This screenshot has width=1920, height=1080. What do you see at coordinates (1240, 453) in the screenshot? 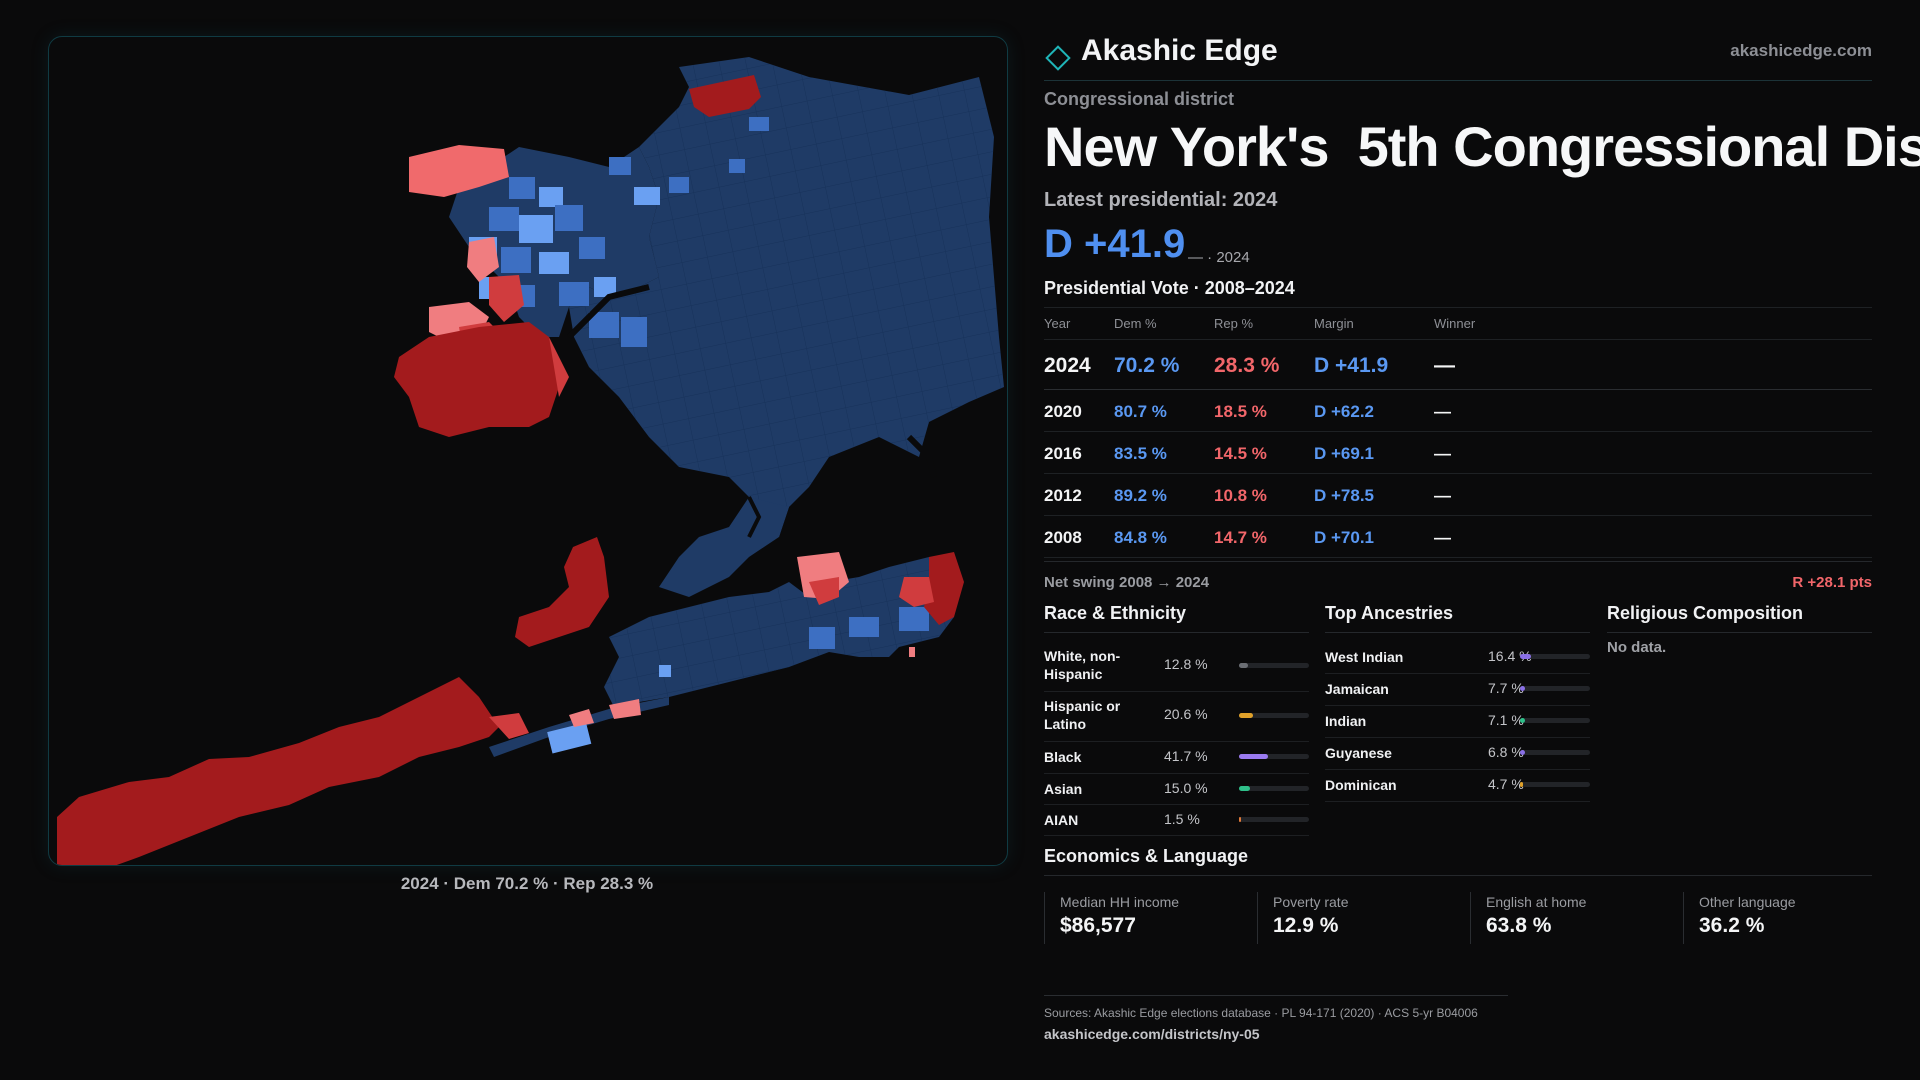
I see `row-rep: 14.5 %` at bounding box center [1240, 453].